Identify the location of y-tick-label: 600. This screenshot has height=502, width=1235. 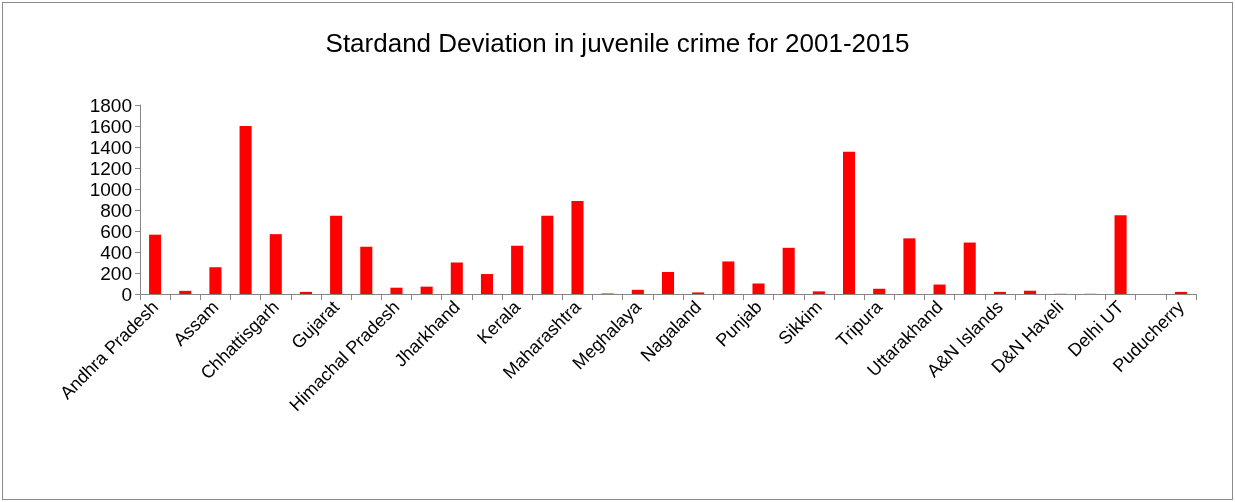
(116, 231).